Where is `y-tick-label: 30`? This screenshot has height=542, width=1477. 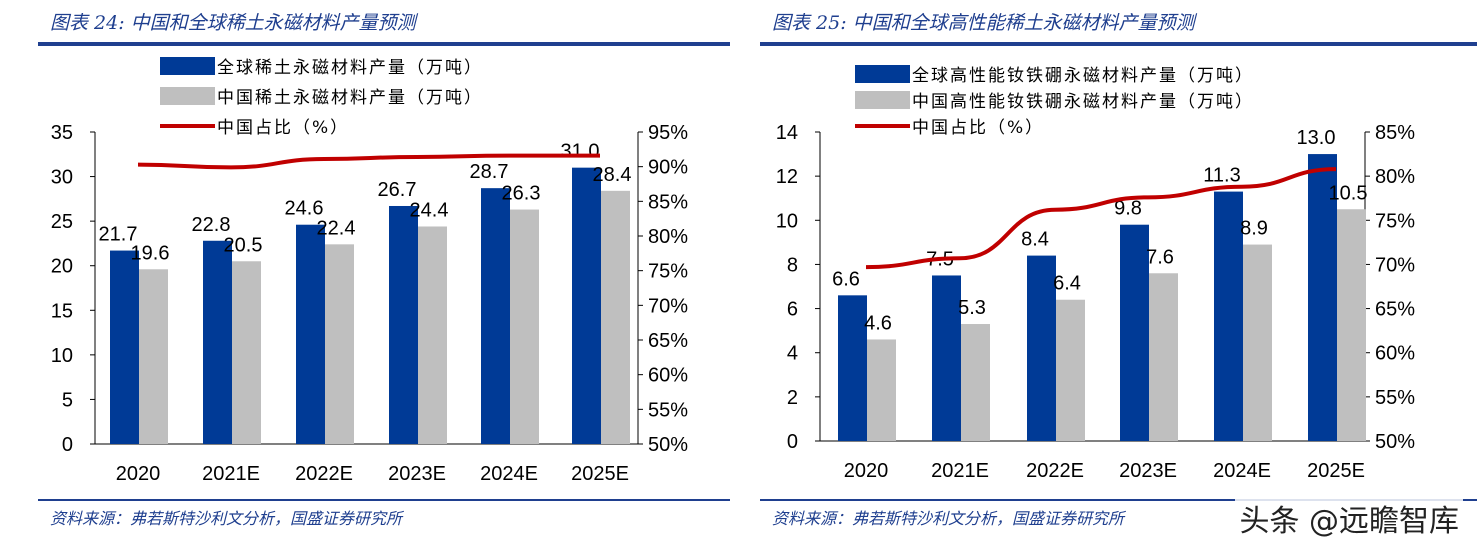 y-tick-label: 30 is located at coordinates (62, 178).